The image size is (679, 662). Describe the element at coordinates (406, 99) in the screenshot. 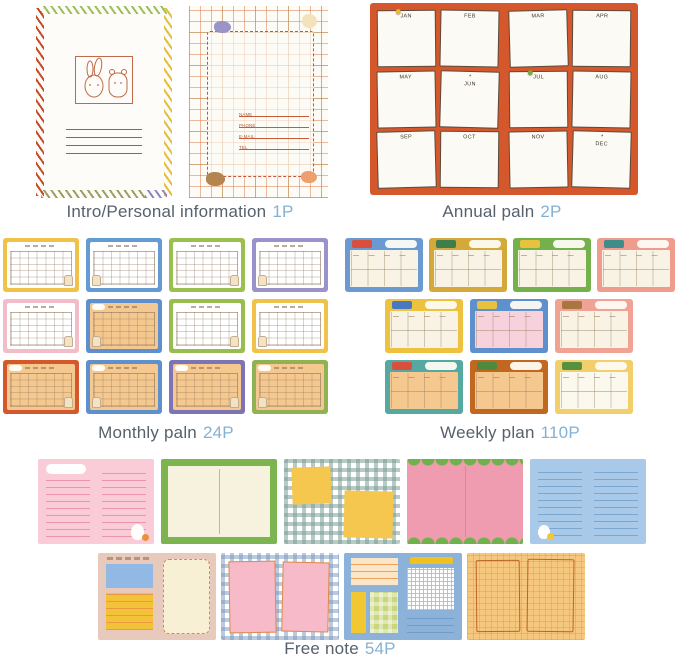

I see `annual-month-card: MAY` at that location.